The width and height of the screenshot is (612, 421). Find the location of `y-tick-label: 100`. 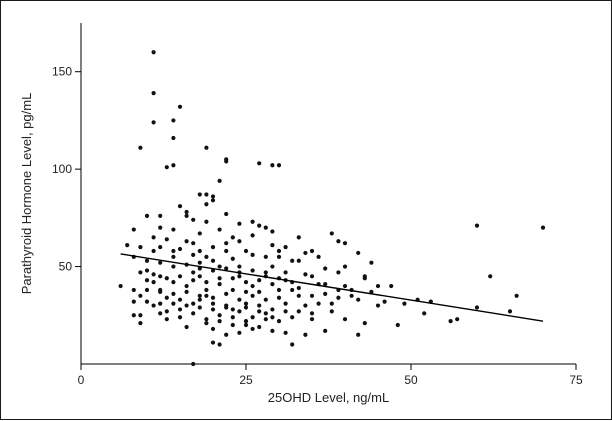

y-tick-label: 100 is located at coordinates (62, 169).